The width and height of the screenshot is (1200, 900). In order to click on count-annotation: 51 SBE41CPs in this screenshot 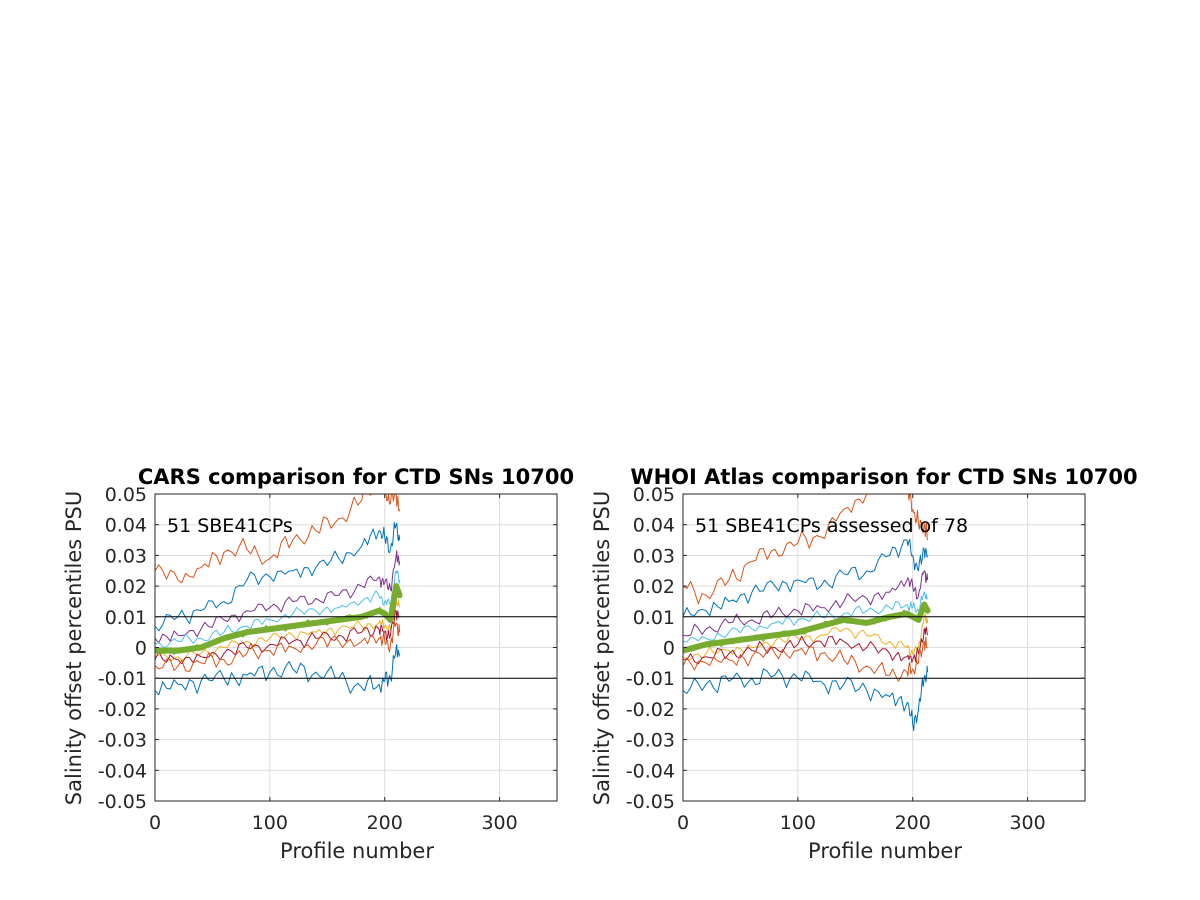, I will do `click(230, 526)`.